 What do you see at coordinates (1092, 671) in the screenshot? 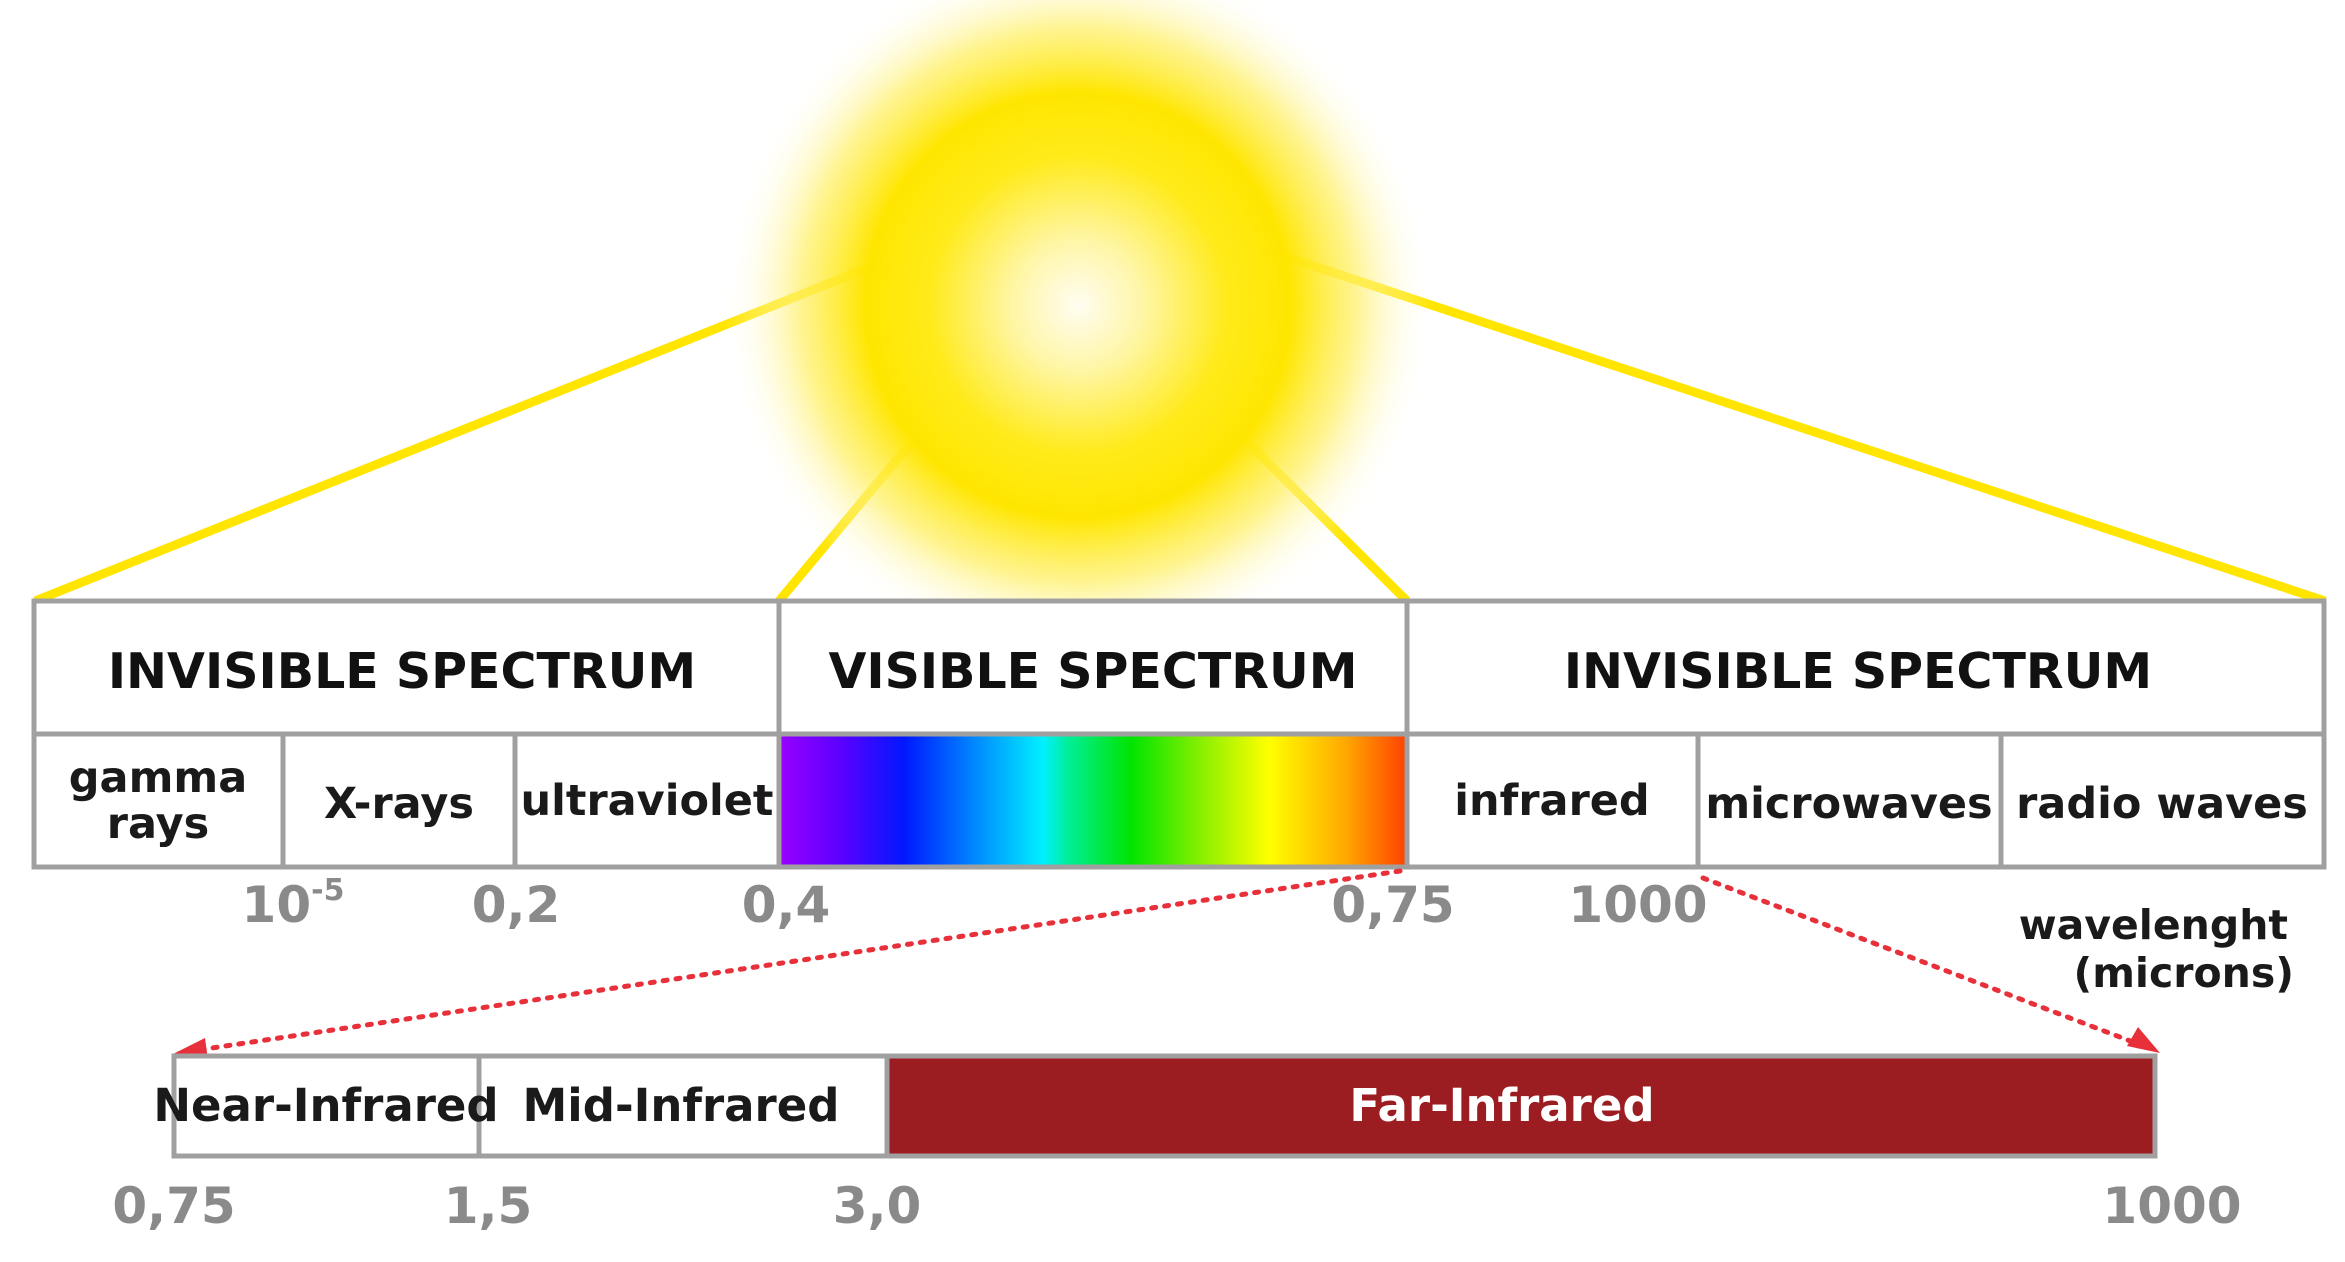
I see `visible-spectrum-label: VISIBLE SPECTRUM` at bounding box center [1092, 671].